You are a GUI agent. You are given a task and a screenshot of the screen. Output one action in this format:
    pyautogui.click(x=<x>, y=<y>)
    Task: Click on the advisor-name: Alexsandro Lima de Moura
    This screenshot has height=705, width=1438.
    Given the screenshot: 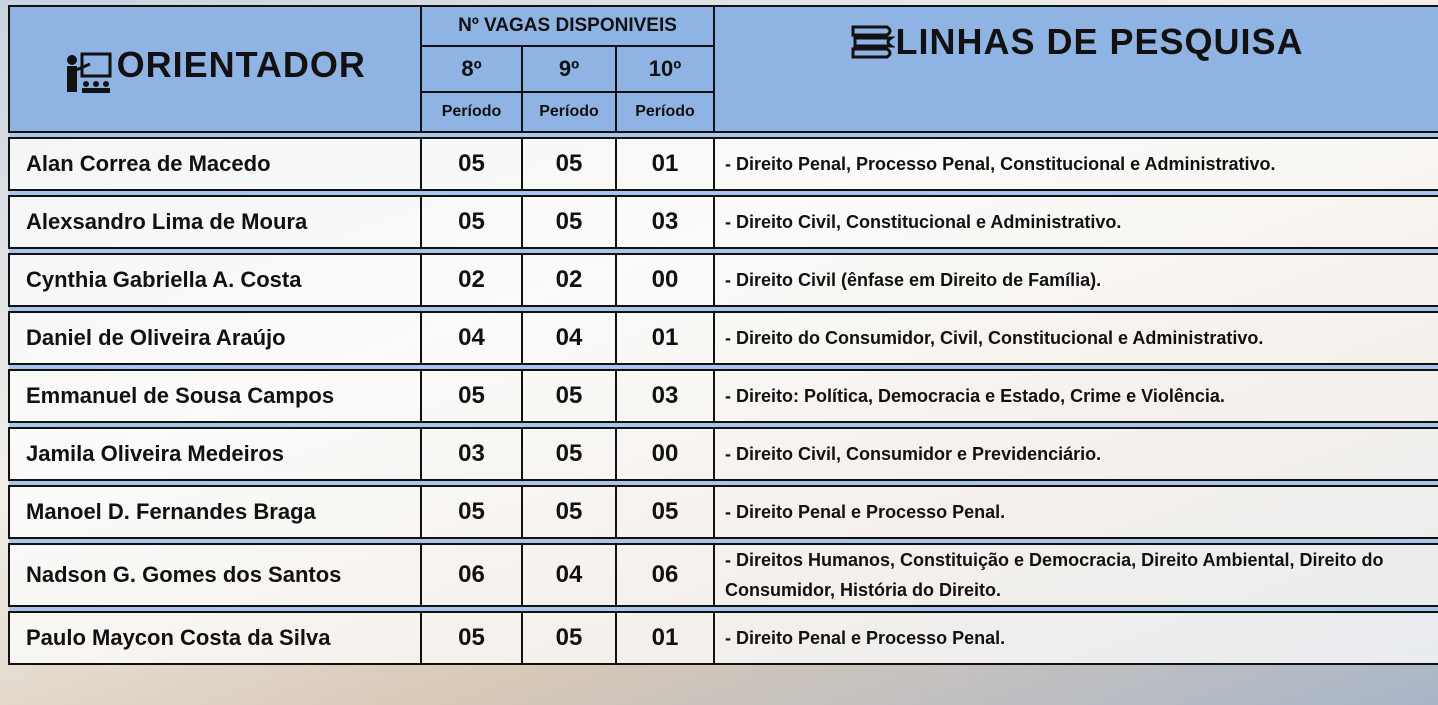 What is the action you would take?
    pyautogui.click(x=215, y=222)
    